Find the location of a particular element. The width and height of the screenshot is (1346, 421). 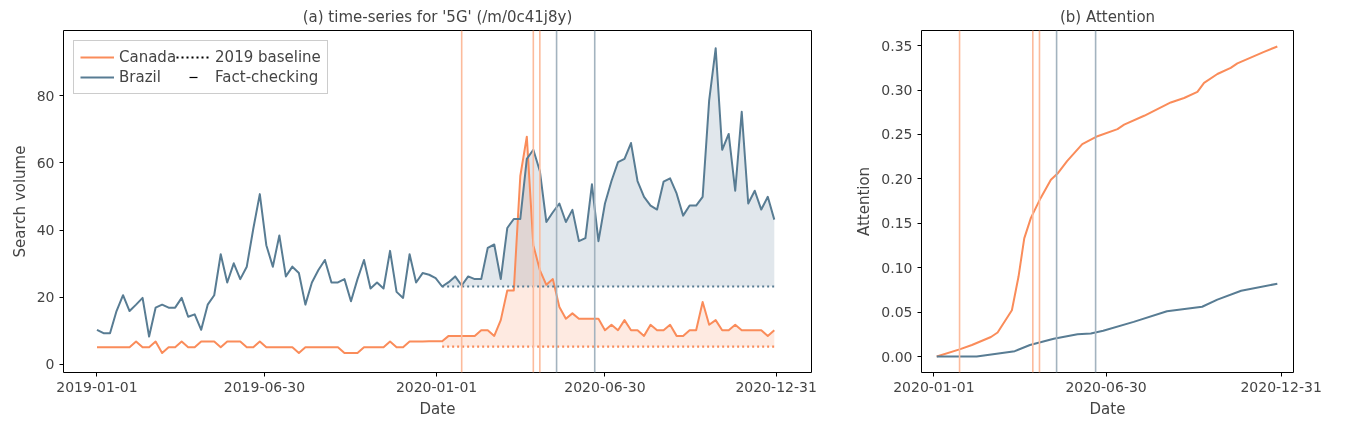

legend-label: Brazil is located at coordinates (140, 77).